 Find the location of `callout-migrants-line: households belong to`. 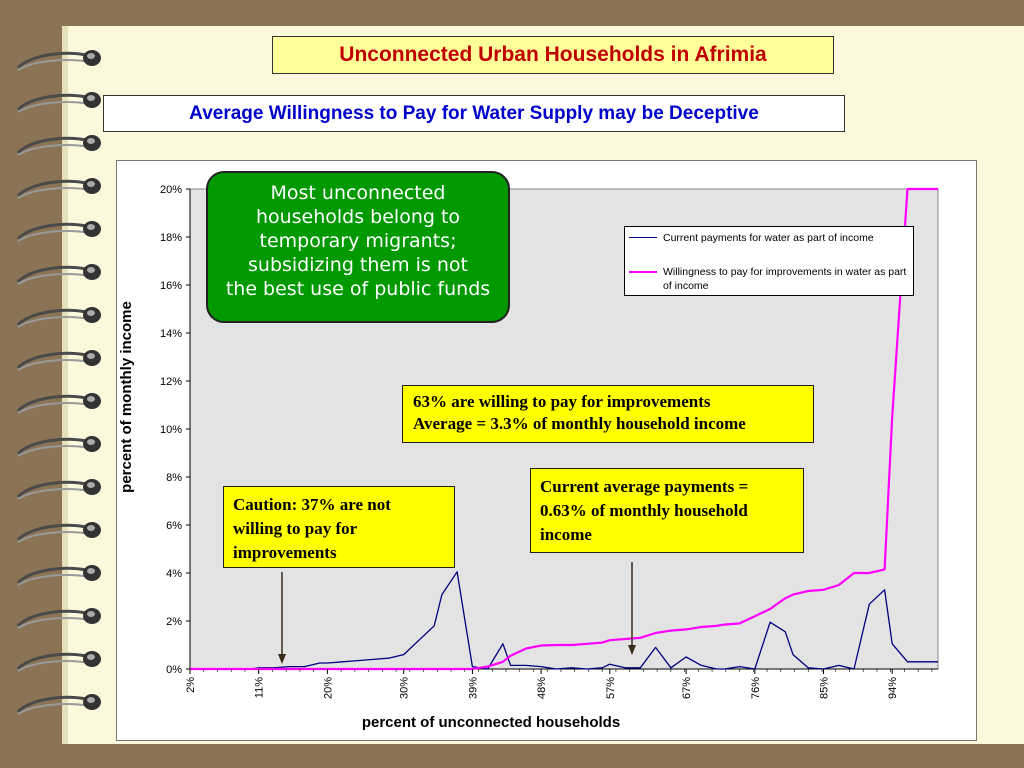

callout-migrants-line: households belong to is located at coordinates (358, 217).